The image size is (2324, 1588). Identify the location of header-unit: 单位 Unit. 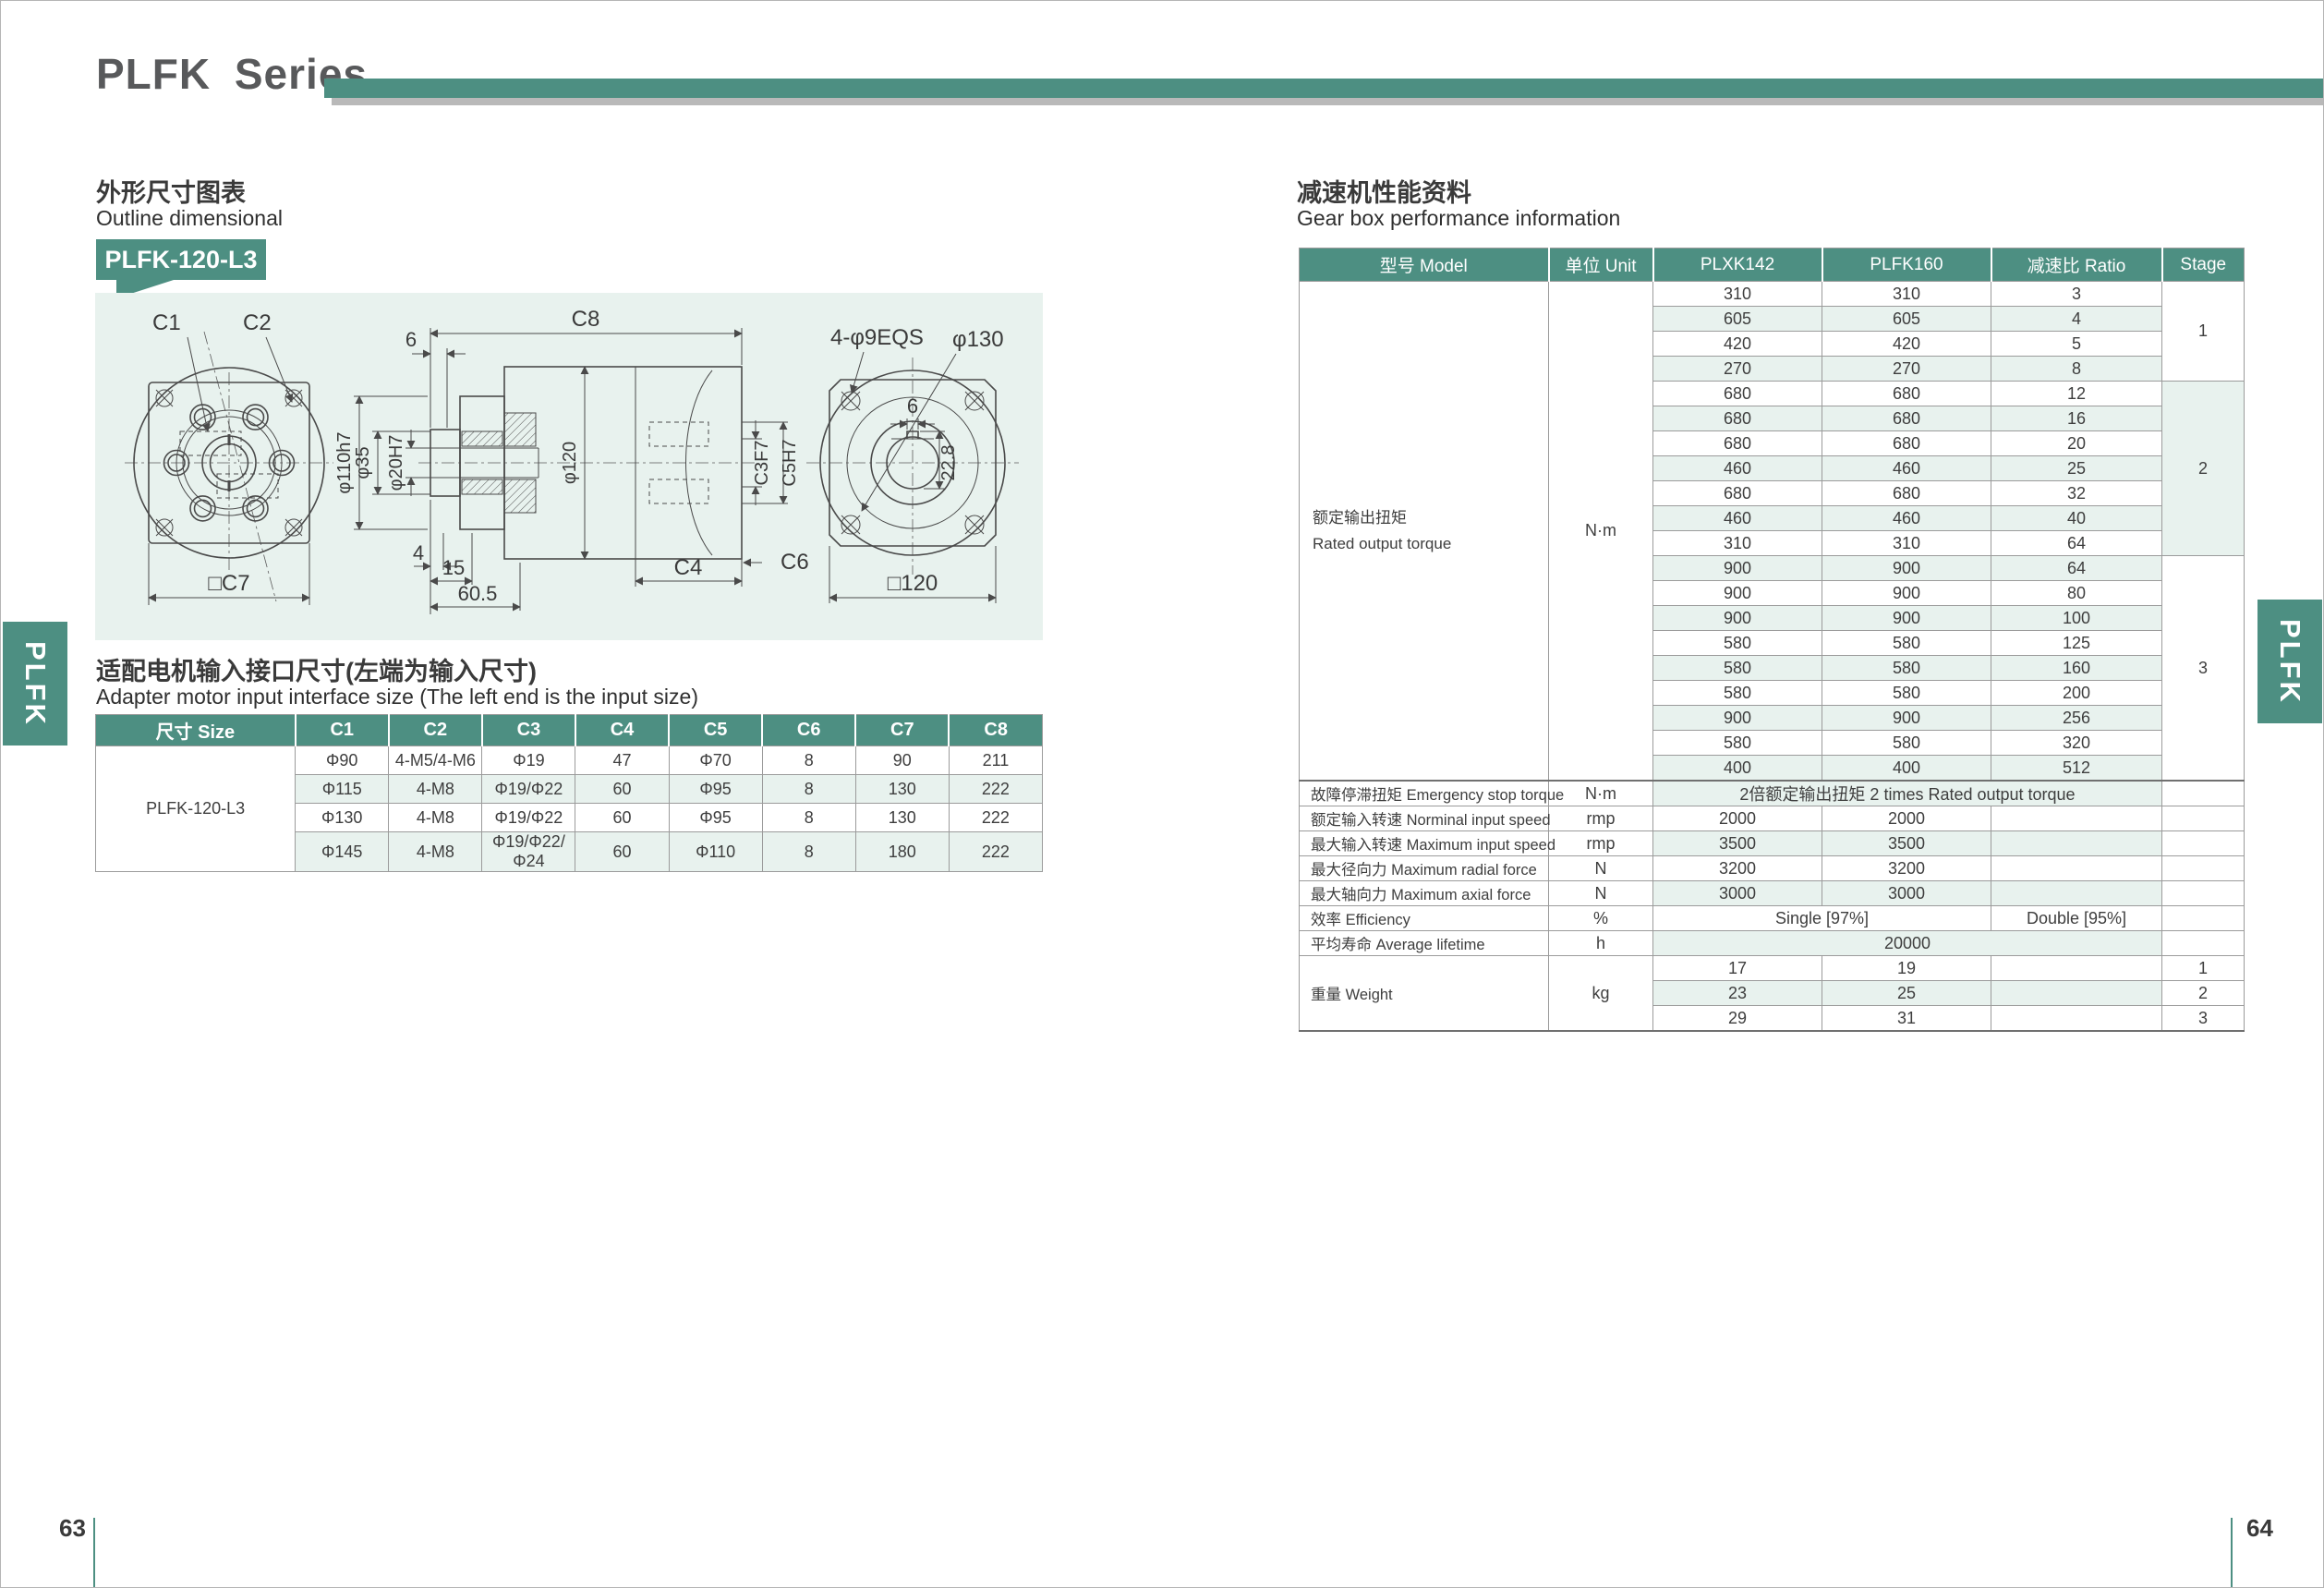
(1600, 265).